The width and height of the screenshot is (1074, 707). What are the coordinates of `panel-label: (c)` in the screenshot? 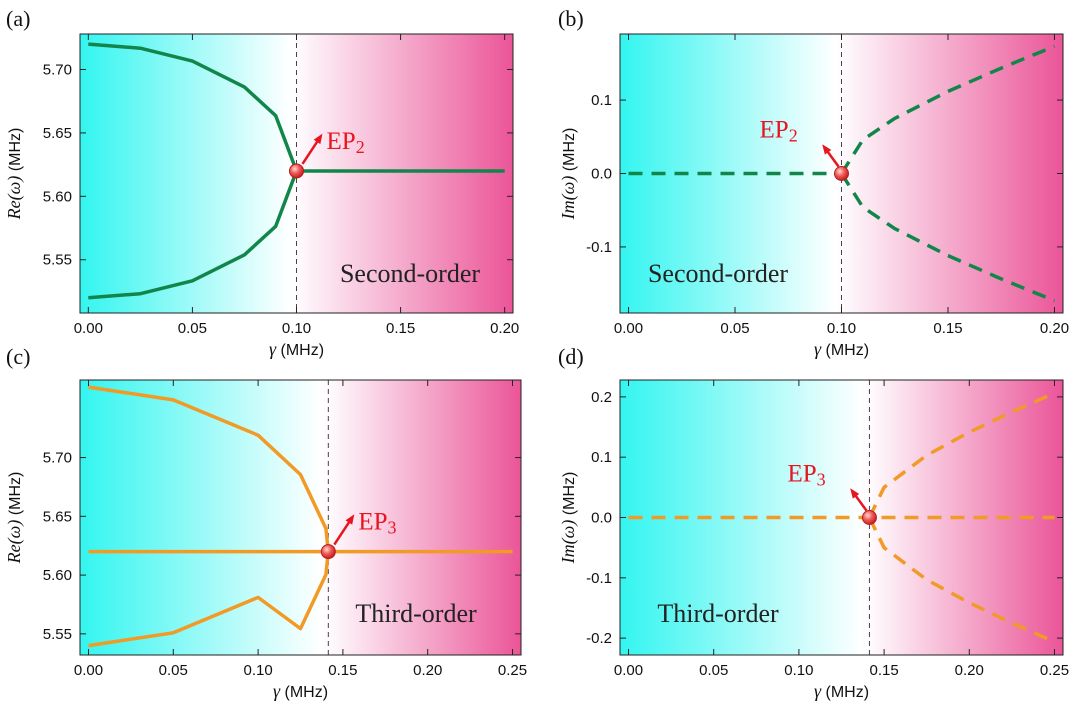 It's located at (18, 356).